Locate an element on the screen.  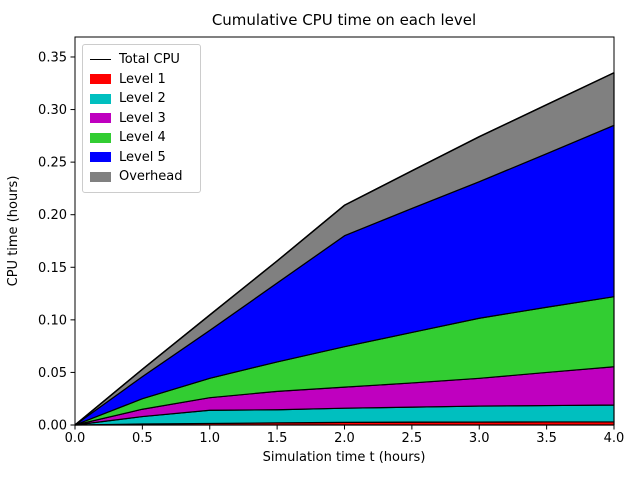
legend-label: Level 3 is located at coordinates (142, 118).